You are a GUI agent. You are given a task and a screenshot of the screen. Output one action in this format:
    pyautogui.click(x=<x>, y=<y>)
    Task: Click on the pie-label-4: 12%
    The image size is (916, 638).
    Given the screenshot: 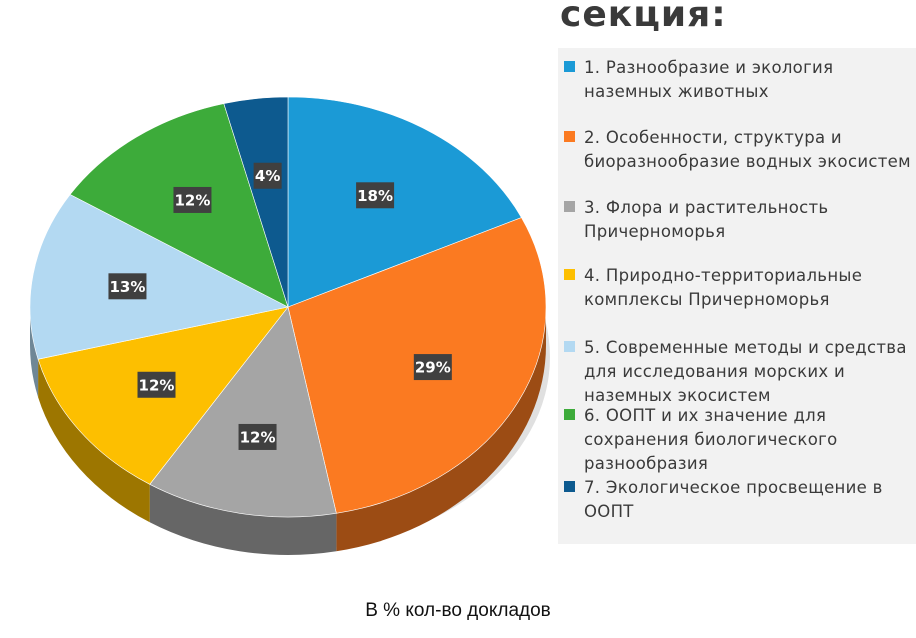 What is the action you would take?
    pyautogui.click(x=157, y=385)
    